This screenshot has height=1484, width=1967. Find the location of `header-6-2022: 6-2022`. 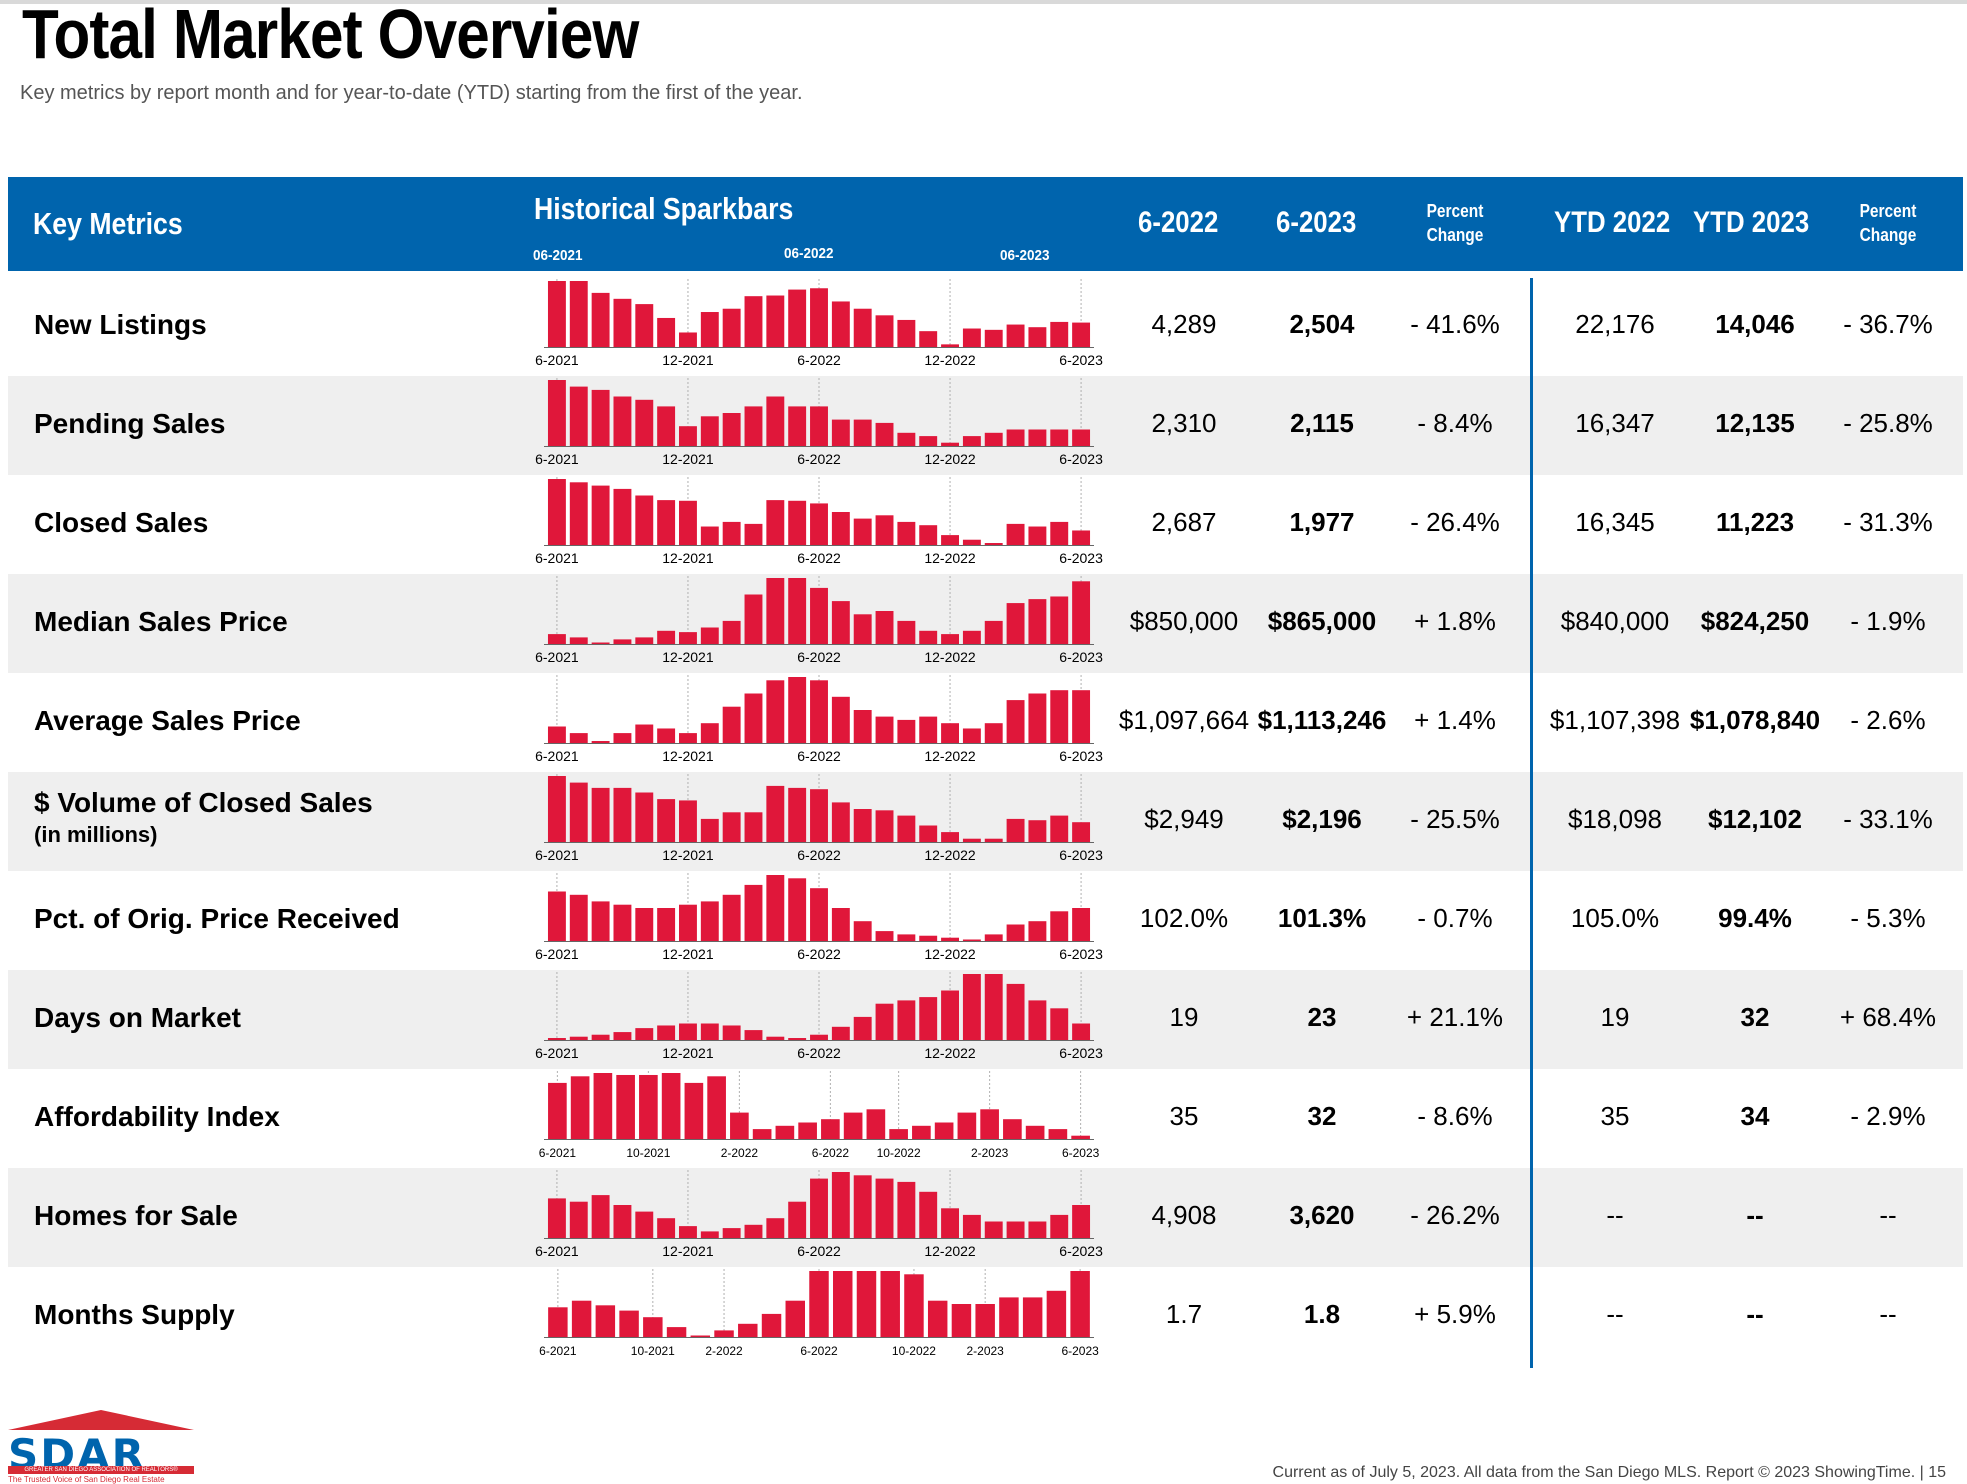

header-6-2022: 6-2022 is located at coordinates (1178, 222).